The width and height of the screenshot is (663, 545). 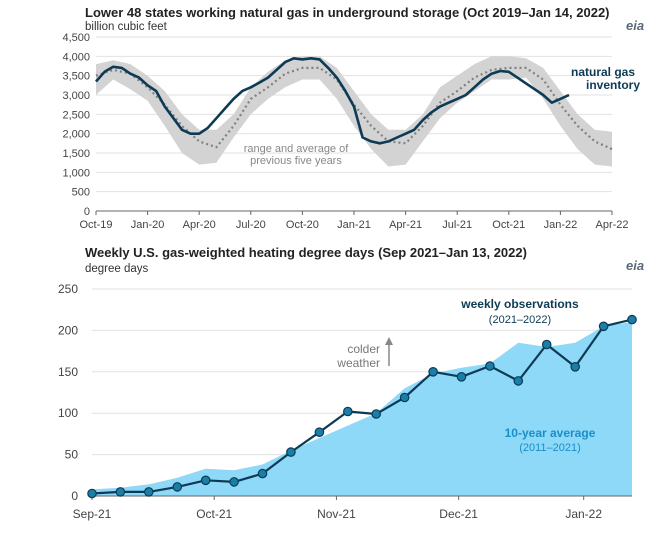 I want to click on y-tick-label: 1,500, so click(x=76, y=154).